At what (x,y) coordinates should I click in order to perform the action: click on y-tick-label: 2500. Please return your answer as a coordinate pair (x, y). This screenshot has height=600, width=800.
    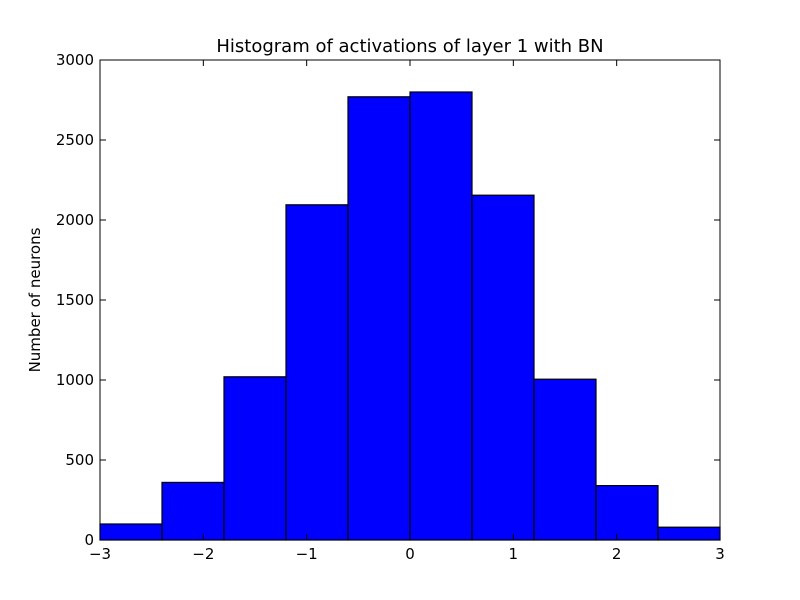
    Looking at the image, I should click on (75, 140).